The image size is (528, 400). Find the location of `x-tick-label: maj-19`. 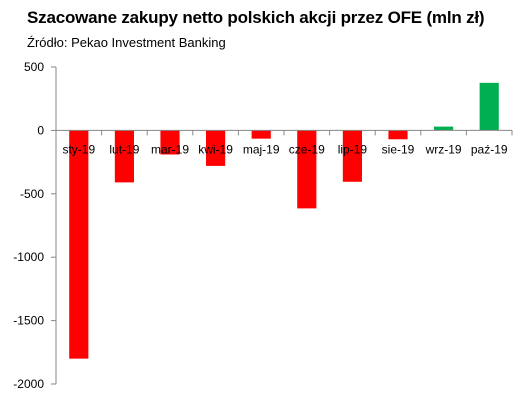

x-tick-label: maj-19 is located at coordinates (261, 149).